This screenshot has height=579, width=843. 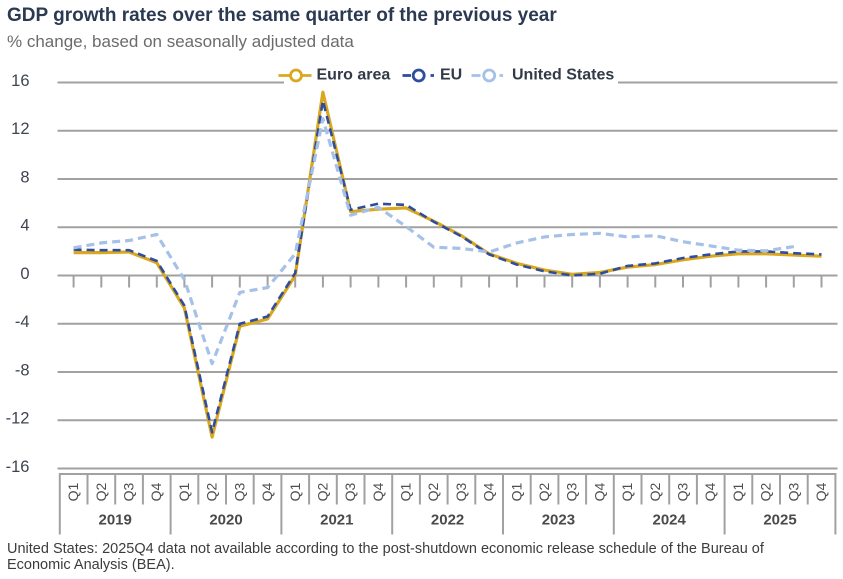 What do you see at coordinates (451, 75) in the screenshot?
I see `svg-text: EU` at bounding box center [451, 75].